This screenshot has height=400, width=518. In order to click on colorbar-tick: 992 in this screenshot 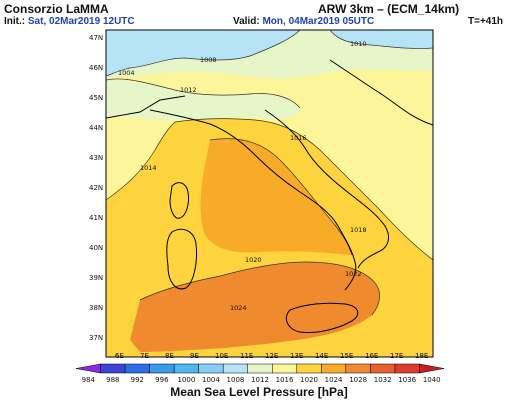, I will do `click(137, 380)`.